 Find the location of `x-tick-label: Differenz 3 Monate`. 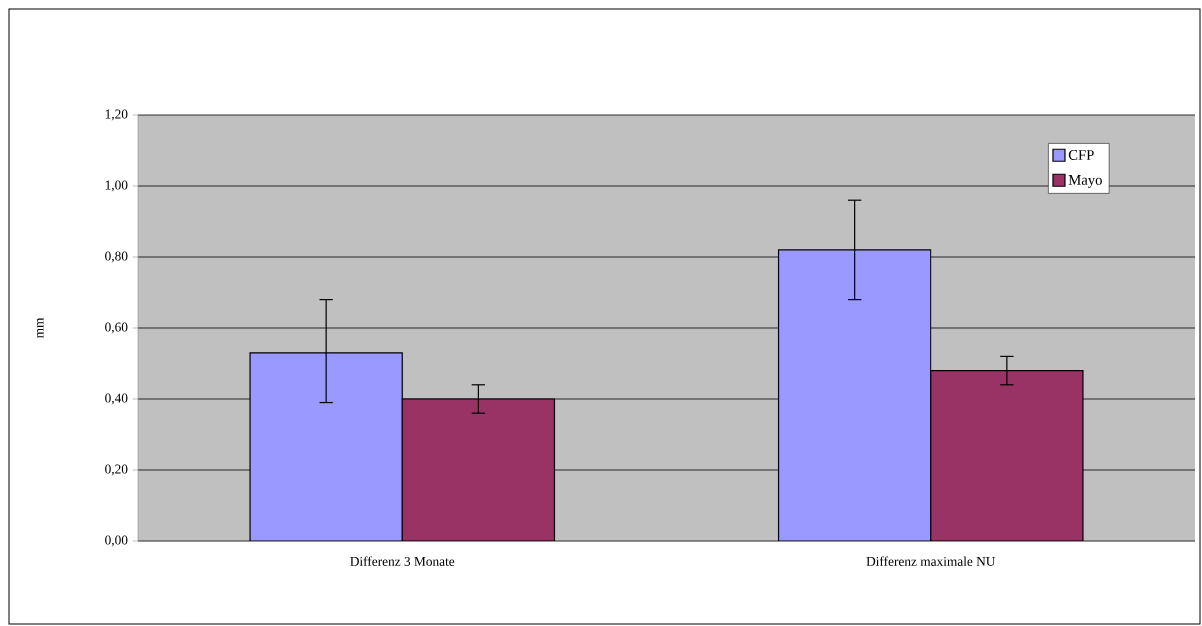

x-tick-label: Differenz 3 Monate is located at coordinates (402, 561).